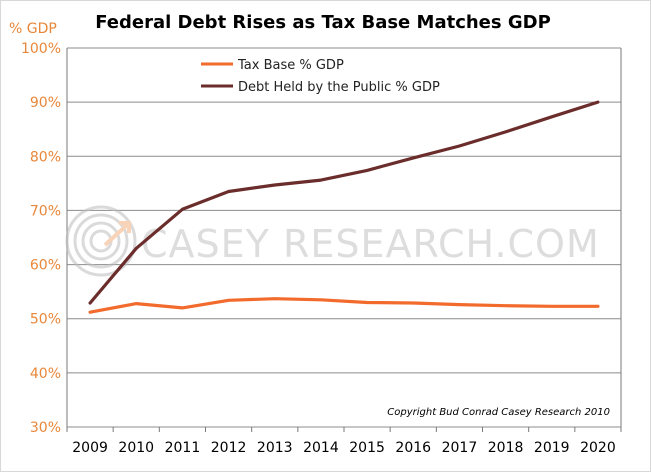 The height and width of the screenshot is (475, 651). I want to click on y-tick-label: 60%, so click(45, 266).